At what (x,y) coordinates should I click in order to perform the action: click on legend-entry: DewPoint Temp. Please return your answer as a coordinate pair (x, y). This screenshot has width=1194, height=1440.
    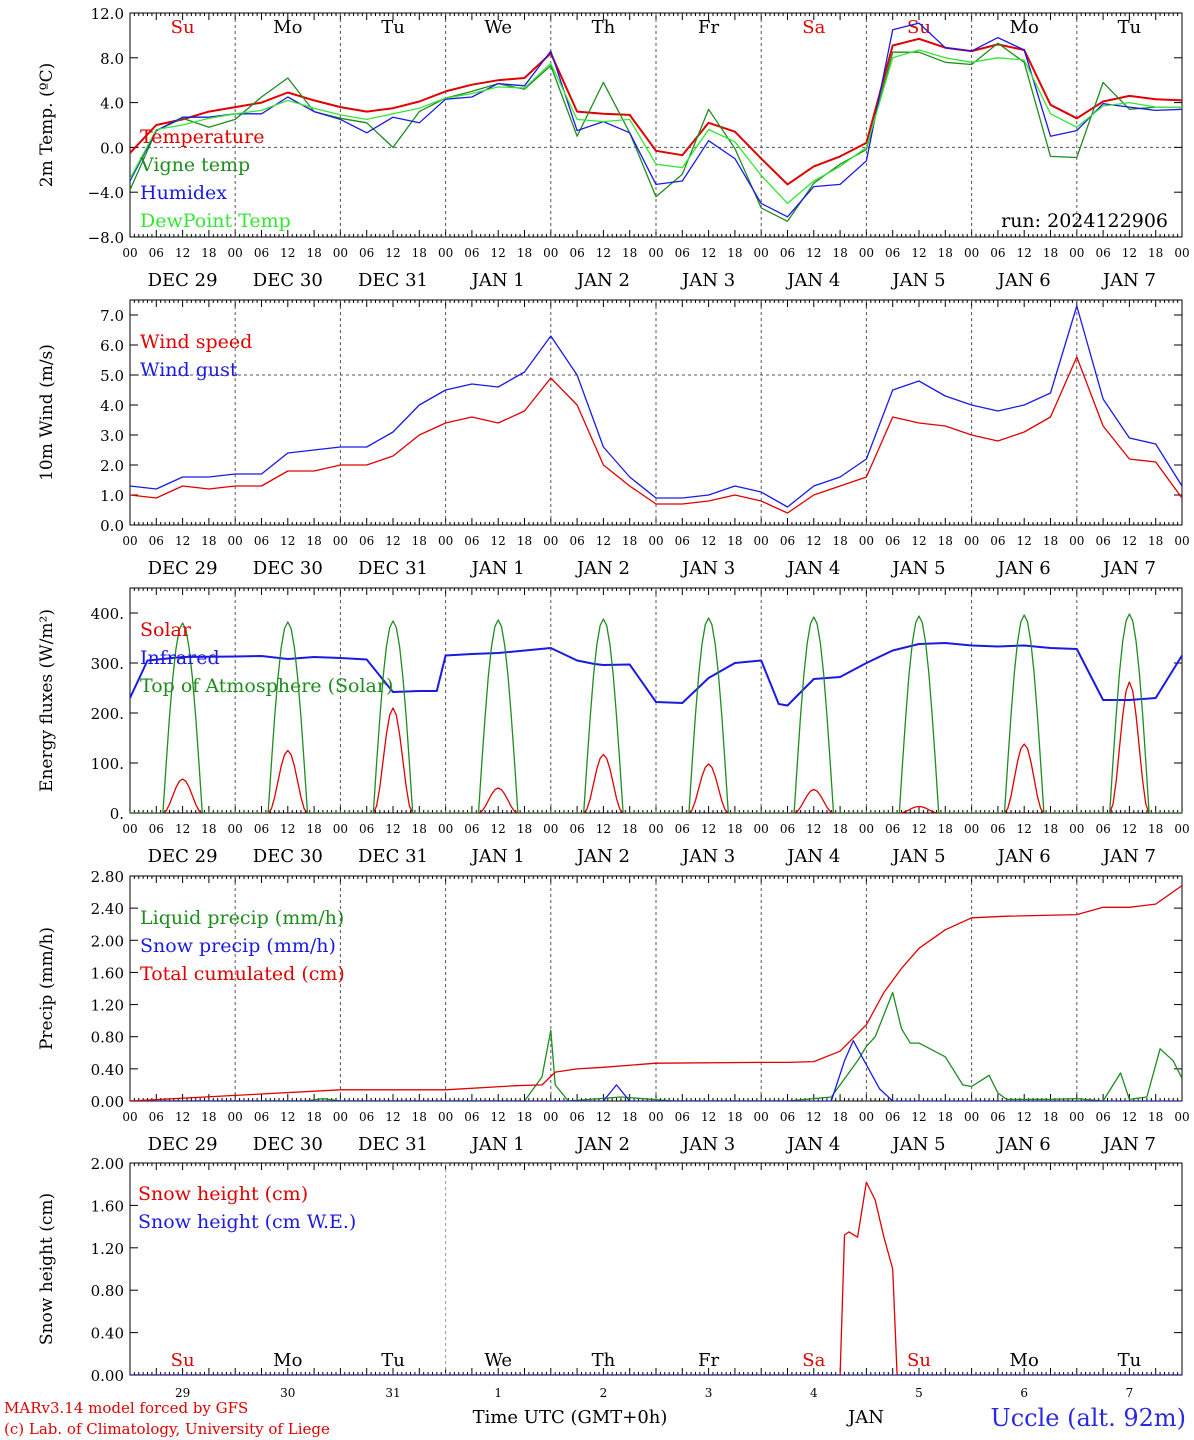
    Looking at the image, I should click on (215, 221).